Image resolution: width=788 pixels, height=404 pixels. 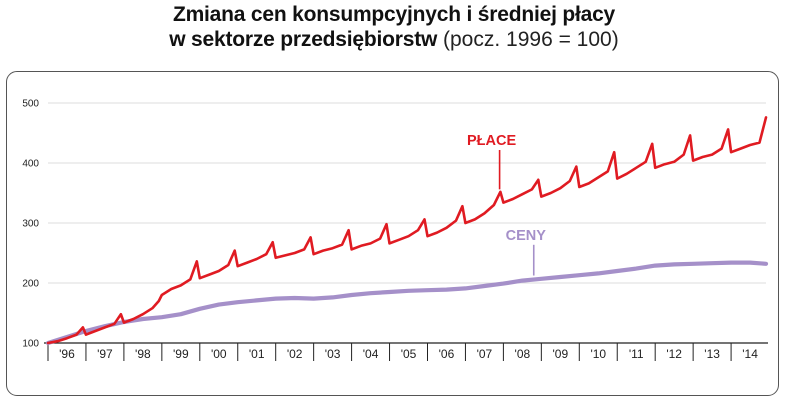 What do you see at coordinates (560, 354) in the screenshot?
I see `x-tick-label: '09` at bounding box center [560, 354].